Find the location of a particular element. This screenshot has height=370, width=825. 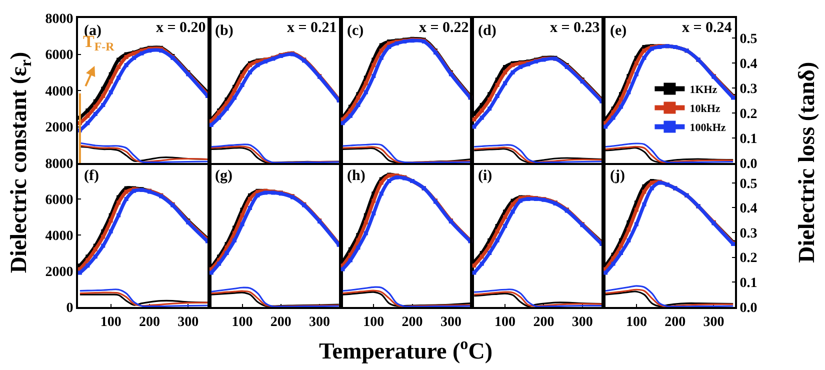

y2-axis-title: Dielectric loss (tanδ) is located at coordinates (806, 162).